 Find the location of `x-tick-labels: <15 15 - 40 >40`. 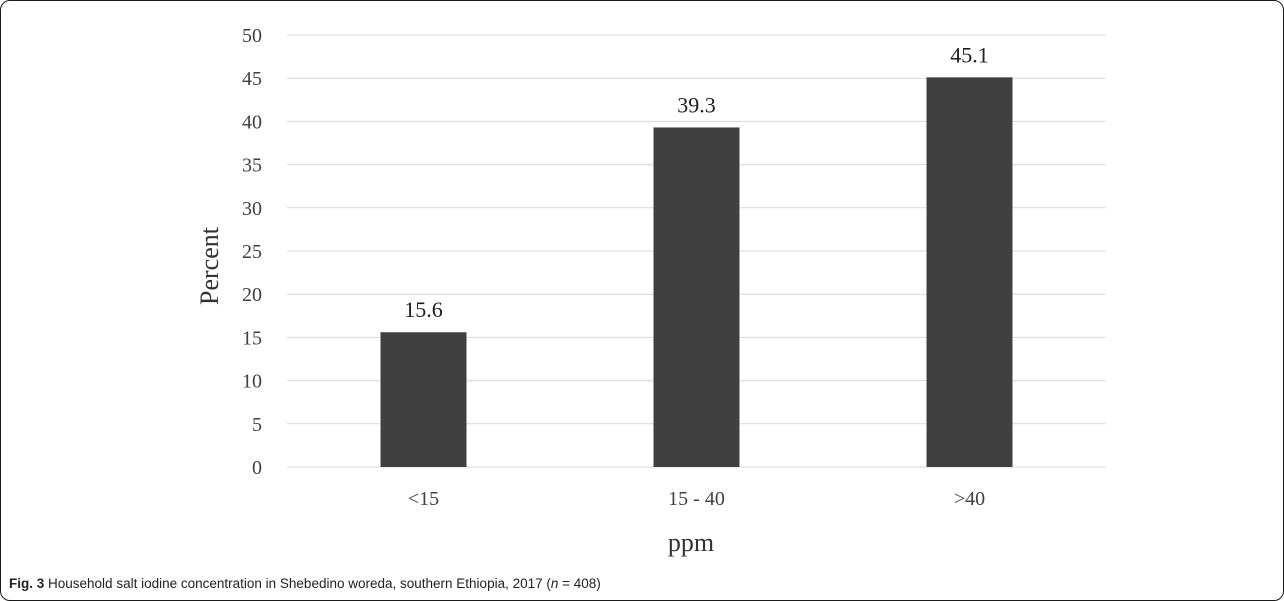

x-tick-labels: <15 15 - 40 >40 is located at coordinates (696, 499).